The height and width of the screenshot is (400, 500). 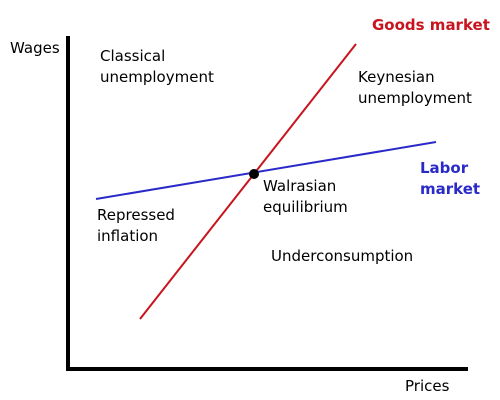 What do you see at coordinates (431, 25) in the screenshot?
I see `goods-market-label: Goods market` at bounding box center [431, 25].